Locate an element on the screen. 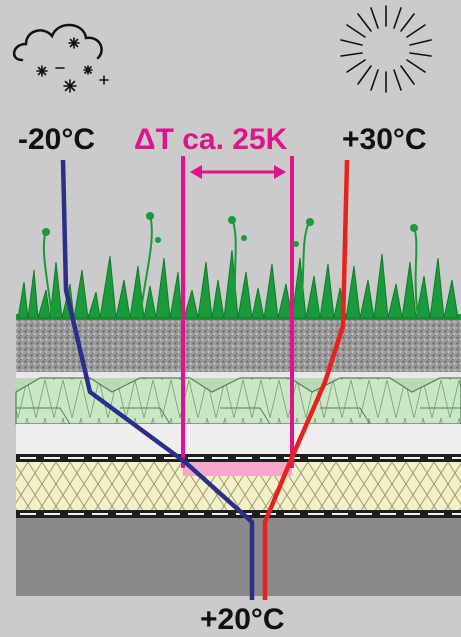 The image size is (461, 637). hot-temperature-line is located at coordinates (306, 379).